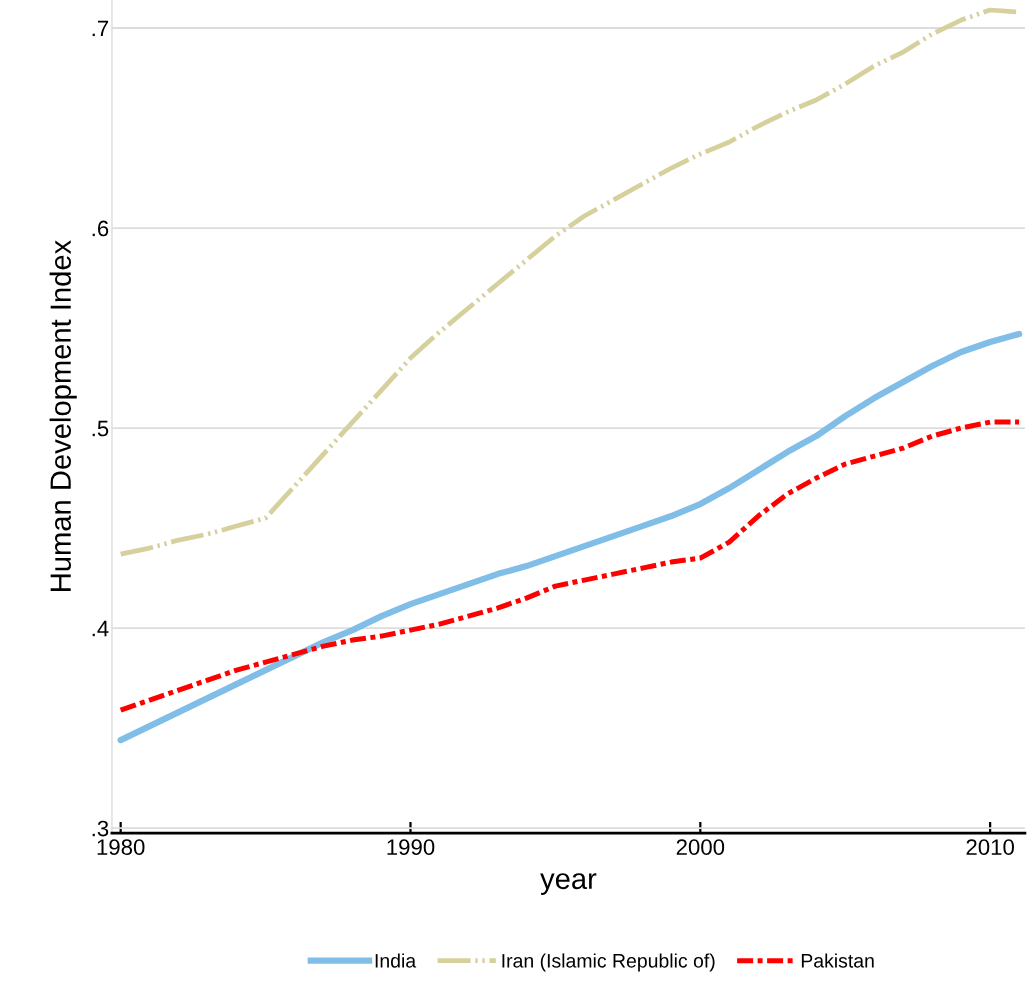  Describe the element at coordinates (100, 628) in the screenshot. I see `y-tick-label: .4` at that location.